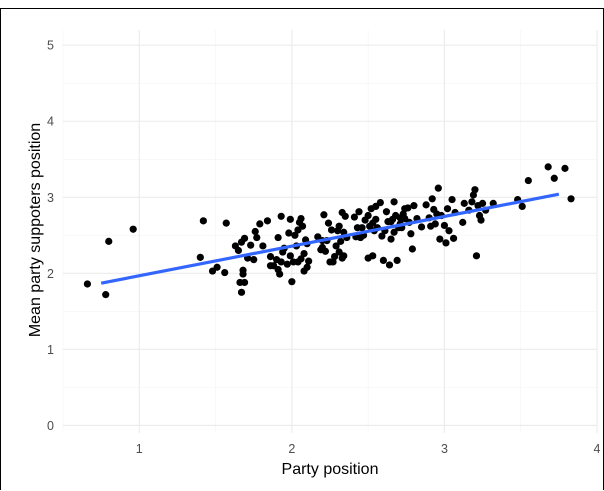  Describe the element at coordinates (50, 46) in the screenshot. I see `y-tick-label: 5` at that location.